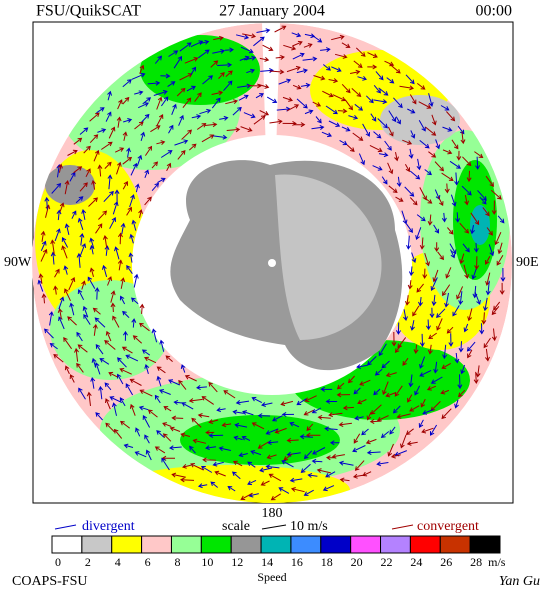 The image size is (550, 600). Describe the element at coordinates (527, 262) in the screenshot. I see `east-label: 90E` at that location.